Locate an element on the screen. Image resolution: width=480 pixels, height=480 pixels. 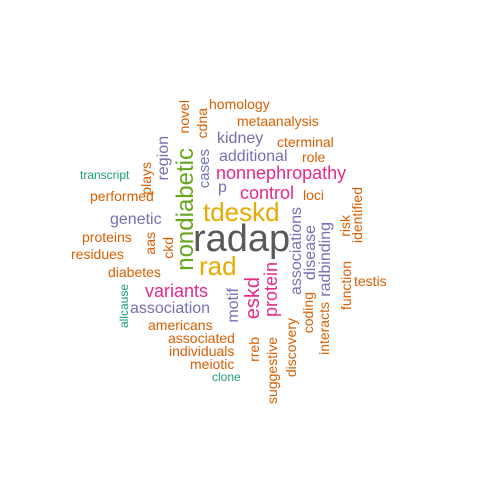
word-additional: additional is located at coordinates (253, 156).